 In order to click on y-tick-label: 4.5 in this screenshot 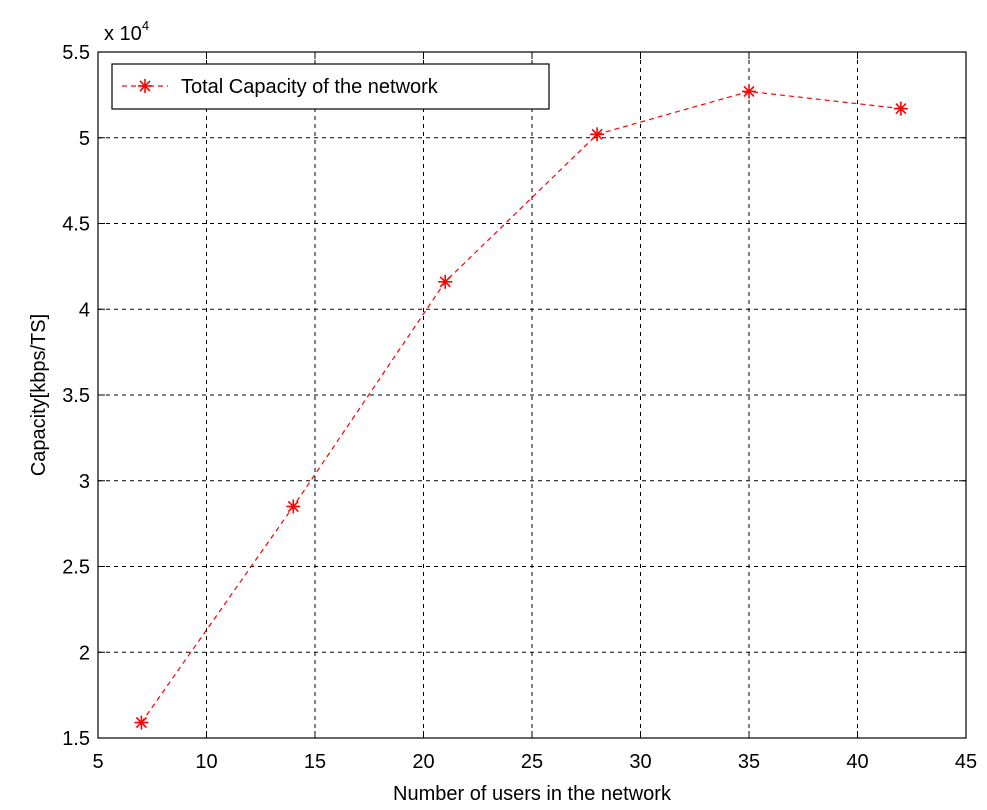, I will do `click(76, 225)`.